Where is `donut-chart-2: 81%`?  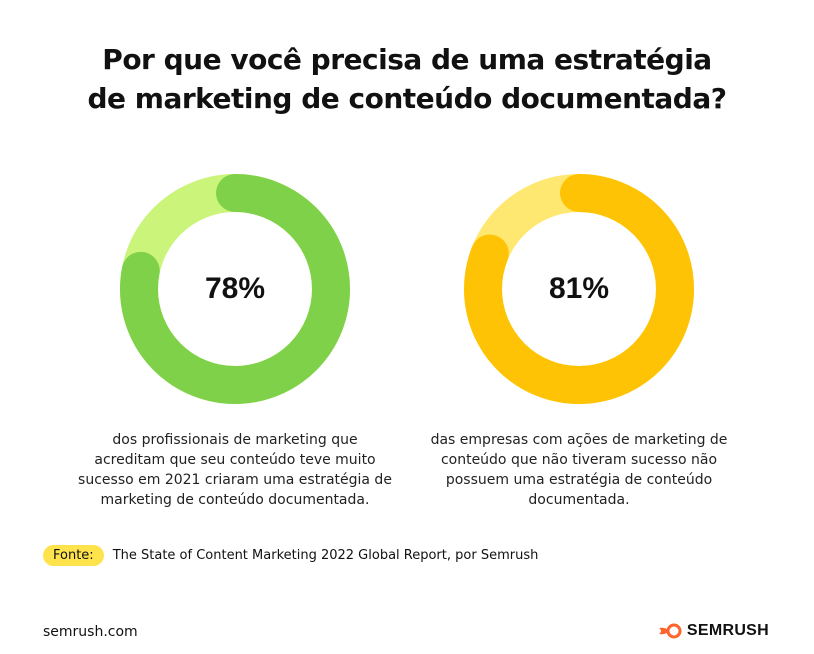
donut-chart-2: 81% is located at coordinates (579, 289).